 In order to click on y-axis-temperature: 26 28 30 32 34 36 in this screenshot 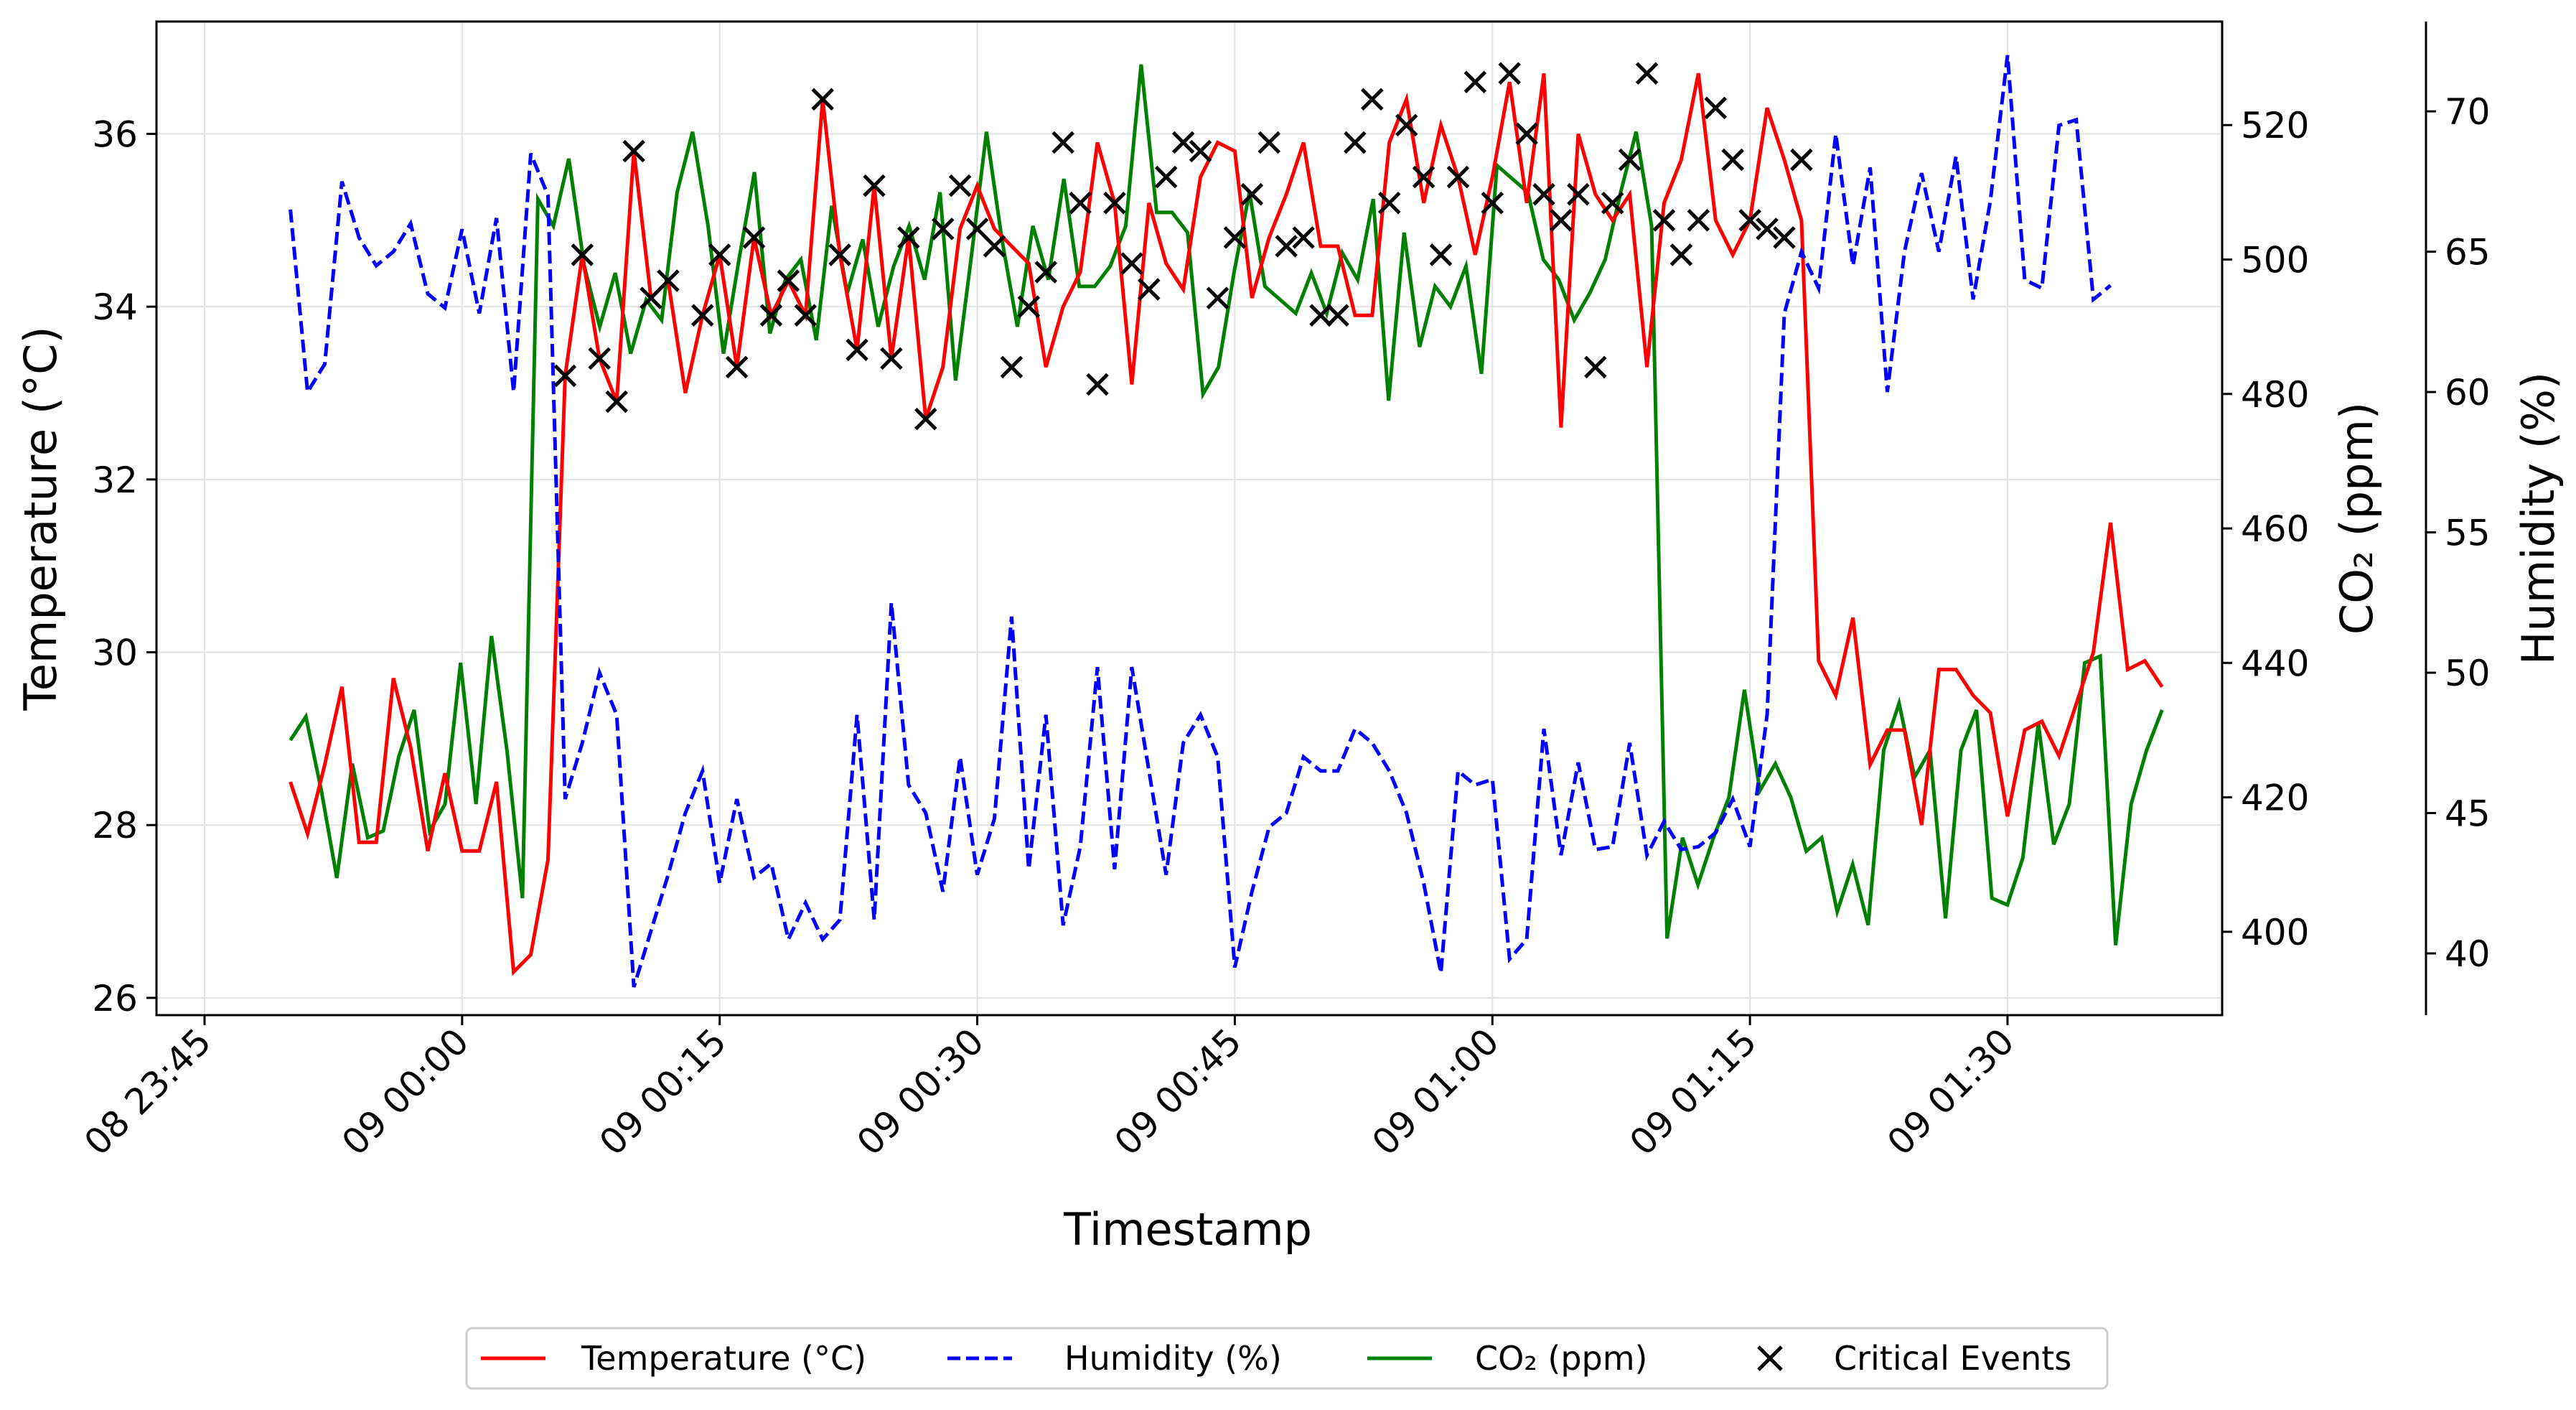, I will do `click(124, 566)`.